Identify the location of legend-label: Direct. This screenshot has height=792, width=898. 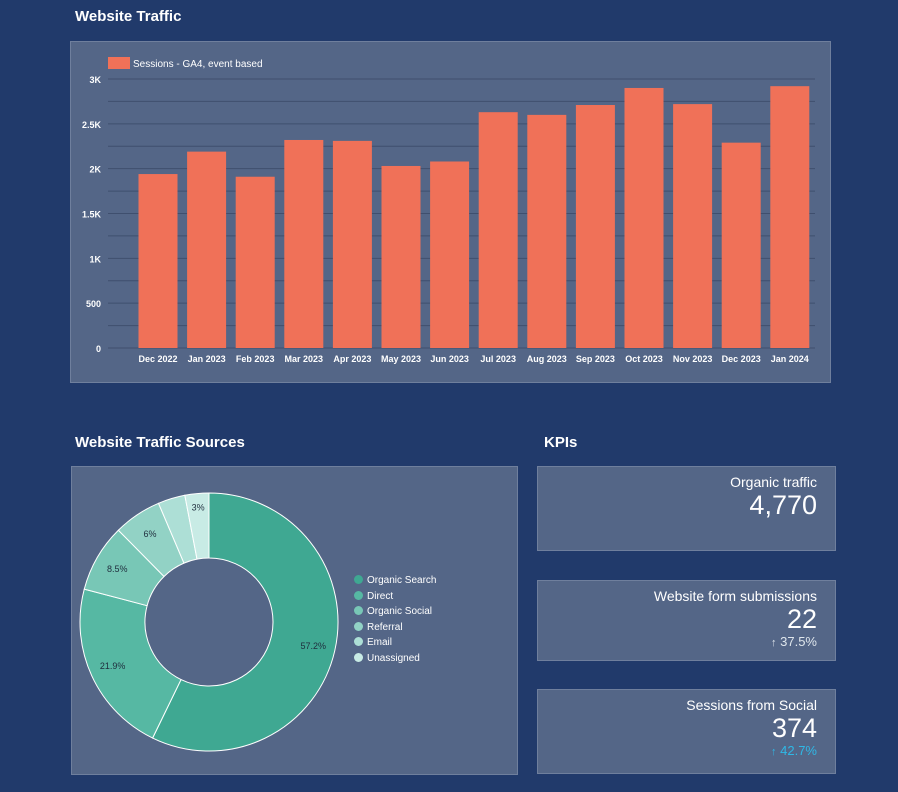
(380, 596).